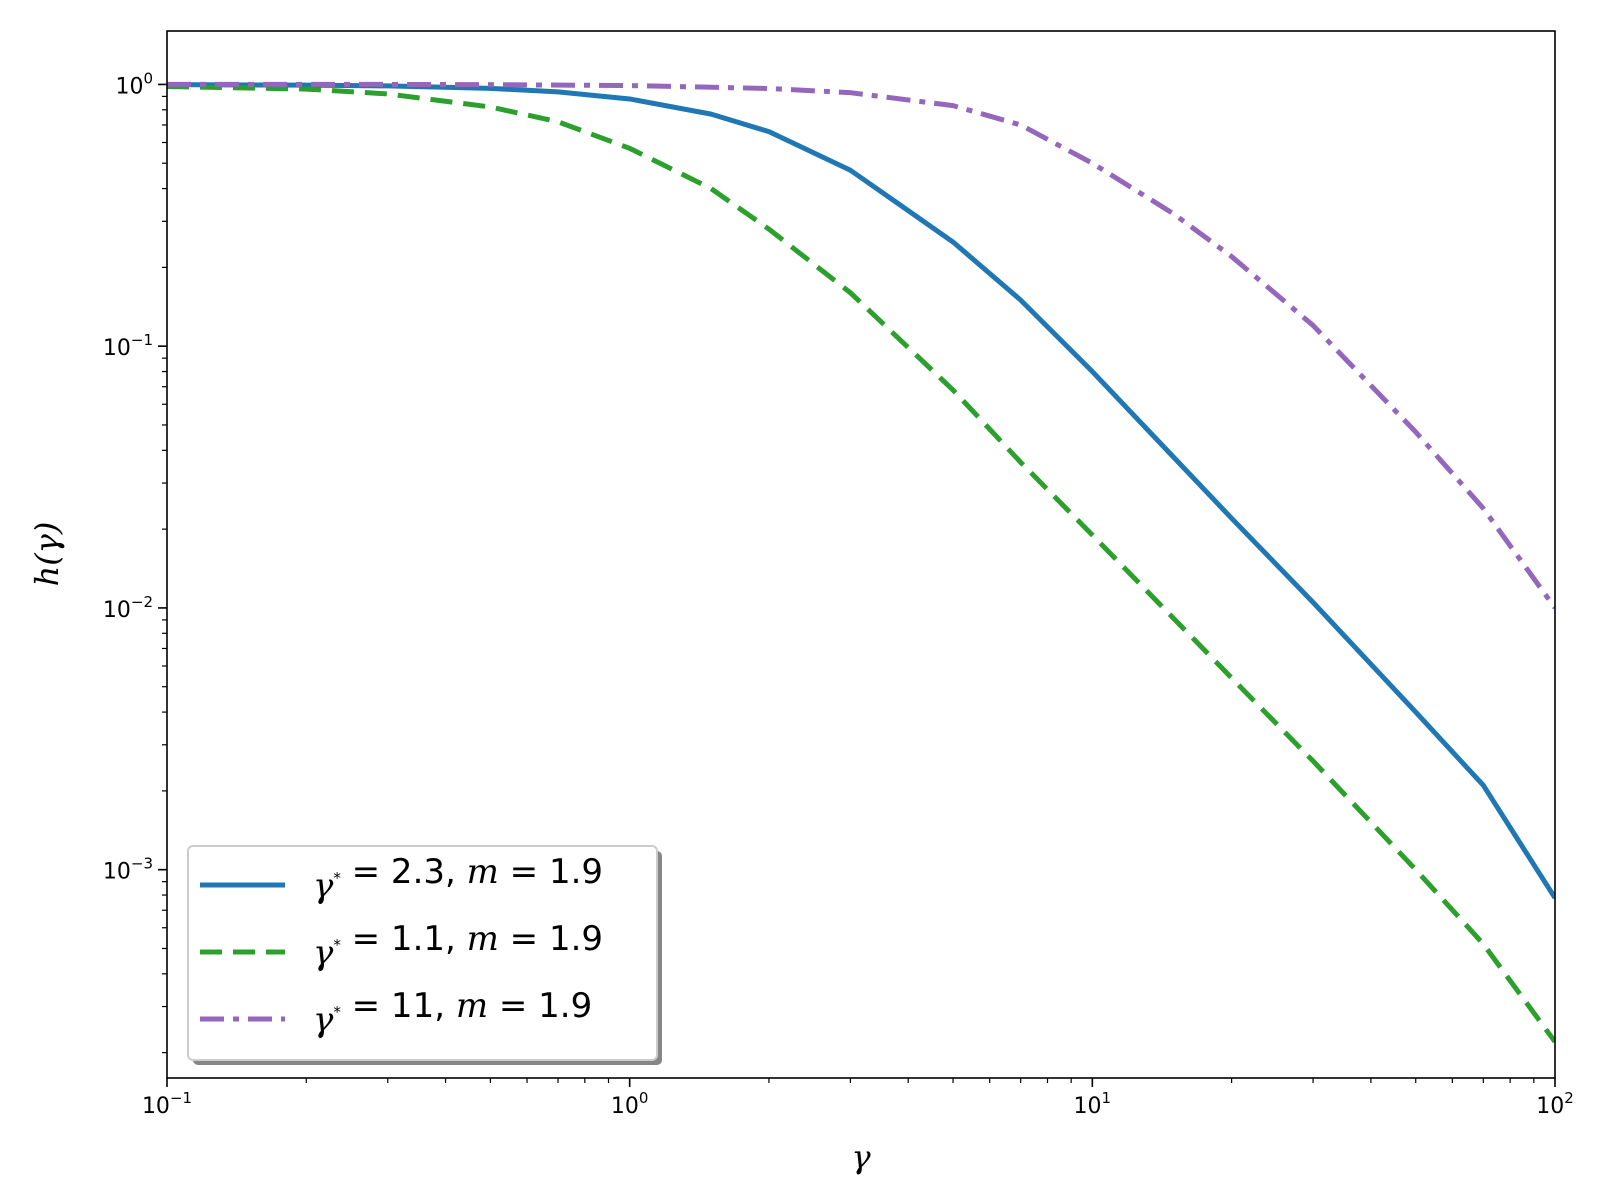  Describe the element at coordinates (858, 1098) in the screenshot. I see `x-axis-ticks: 10⁻¹ 10⁰ 10¹ 10²` at that location.